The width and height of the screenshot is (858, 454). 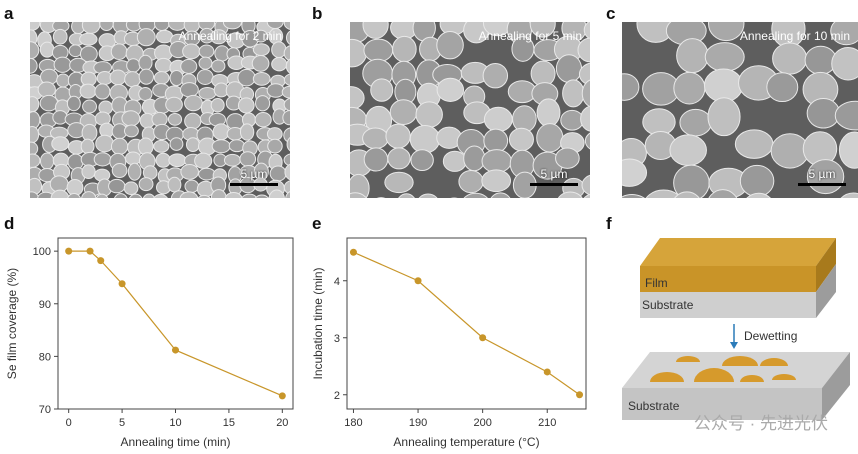 I want to click on x-axis-label: Annealing time (min), so click(x=175, y=442).